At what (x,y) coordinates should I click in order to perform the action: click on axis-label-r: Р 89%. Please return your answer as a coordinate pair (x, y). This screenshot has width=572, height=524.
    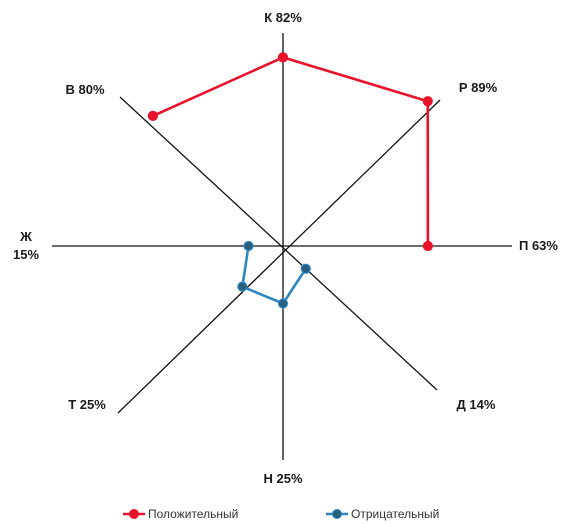
    Looking at the image, I should click on (478, 87).